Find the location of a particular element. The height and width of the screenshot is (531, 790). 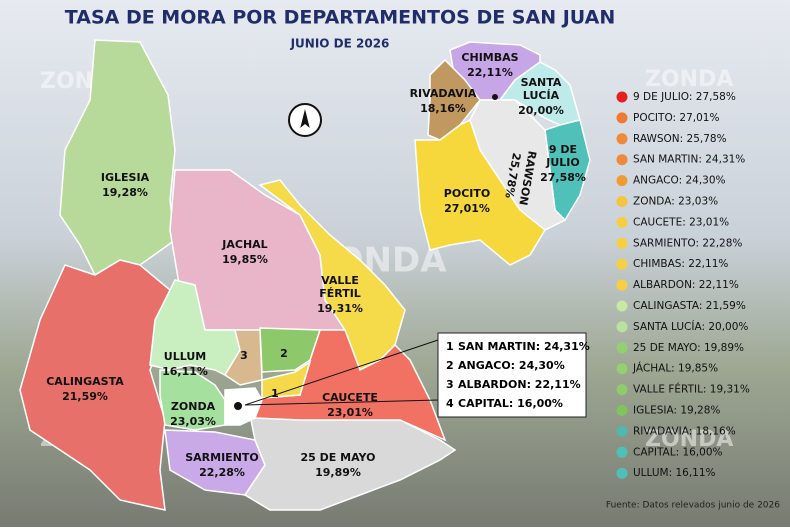

inset-label: SAN MARTIN: 24,31% is located at coordinates (524, 346).